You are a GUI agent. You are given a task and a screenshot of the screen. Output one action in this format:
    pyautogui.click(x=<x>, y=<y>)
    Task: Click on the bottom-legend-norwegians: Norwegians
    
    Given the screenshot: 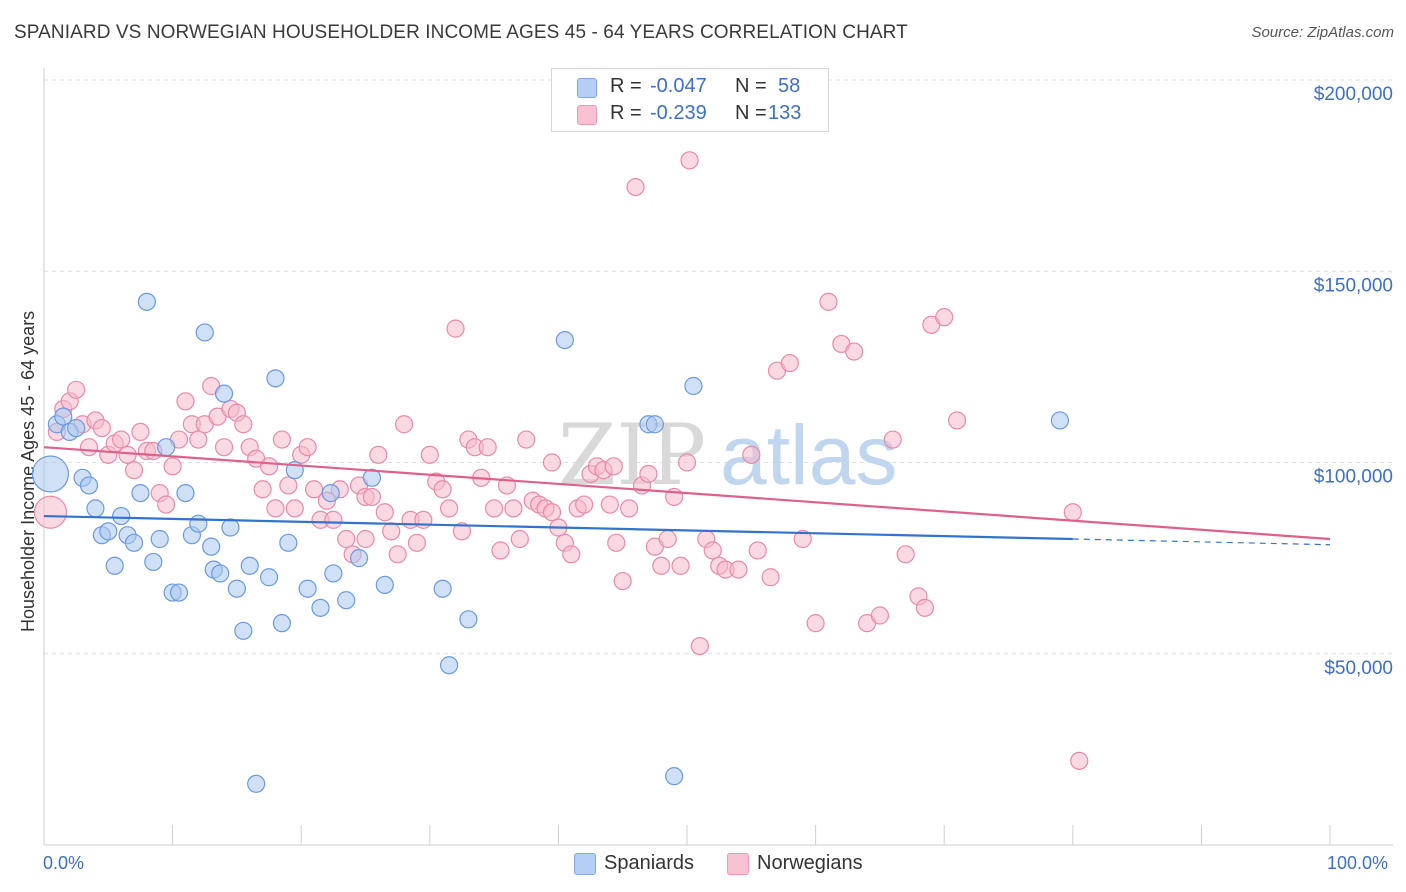 What is the action you would take?
    pyautogui.click(x=807, y=864)
    